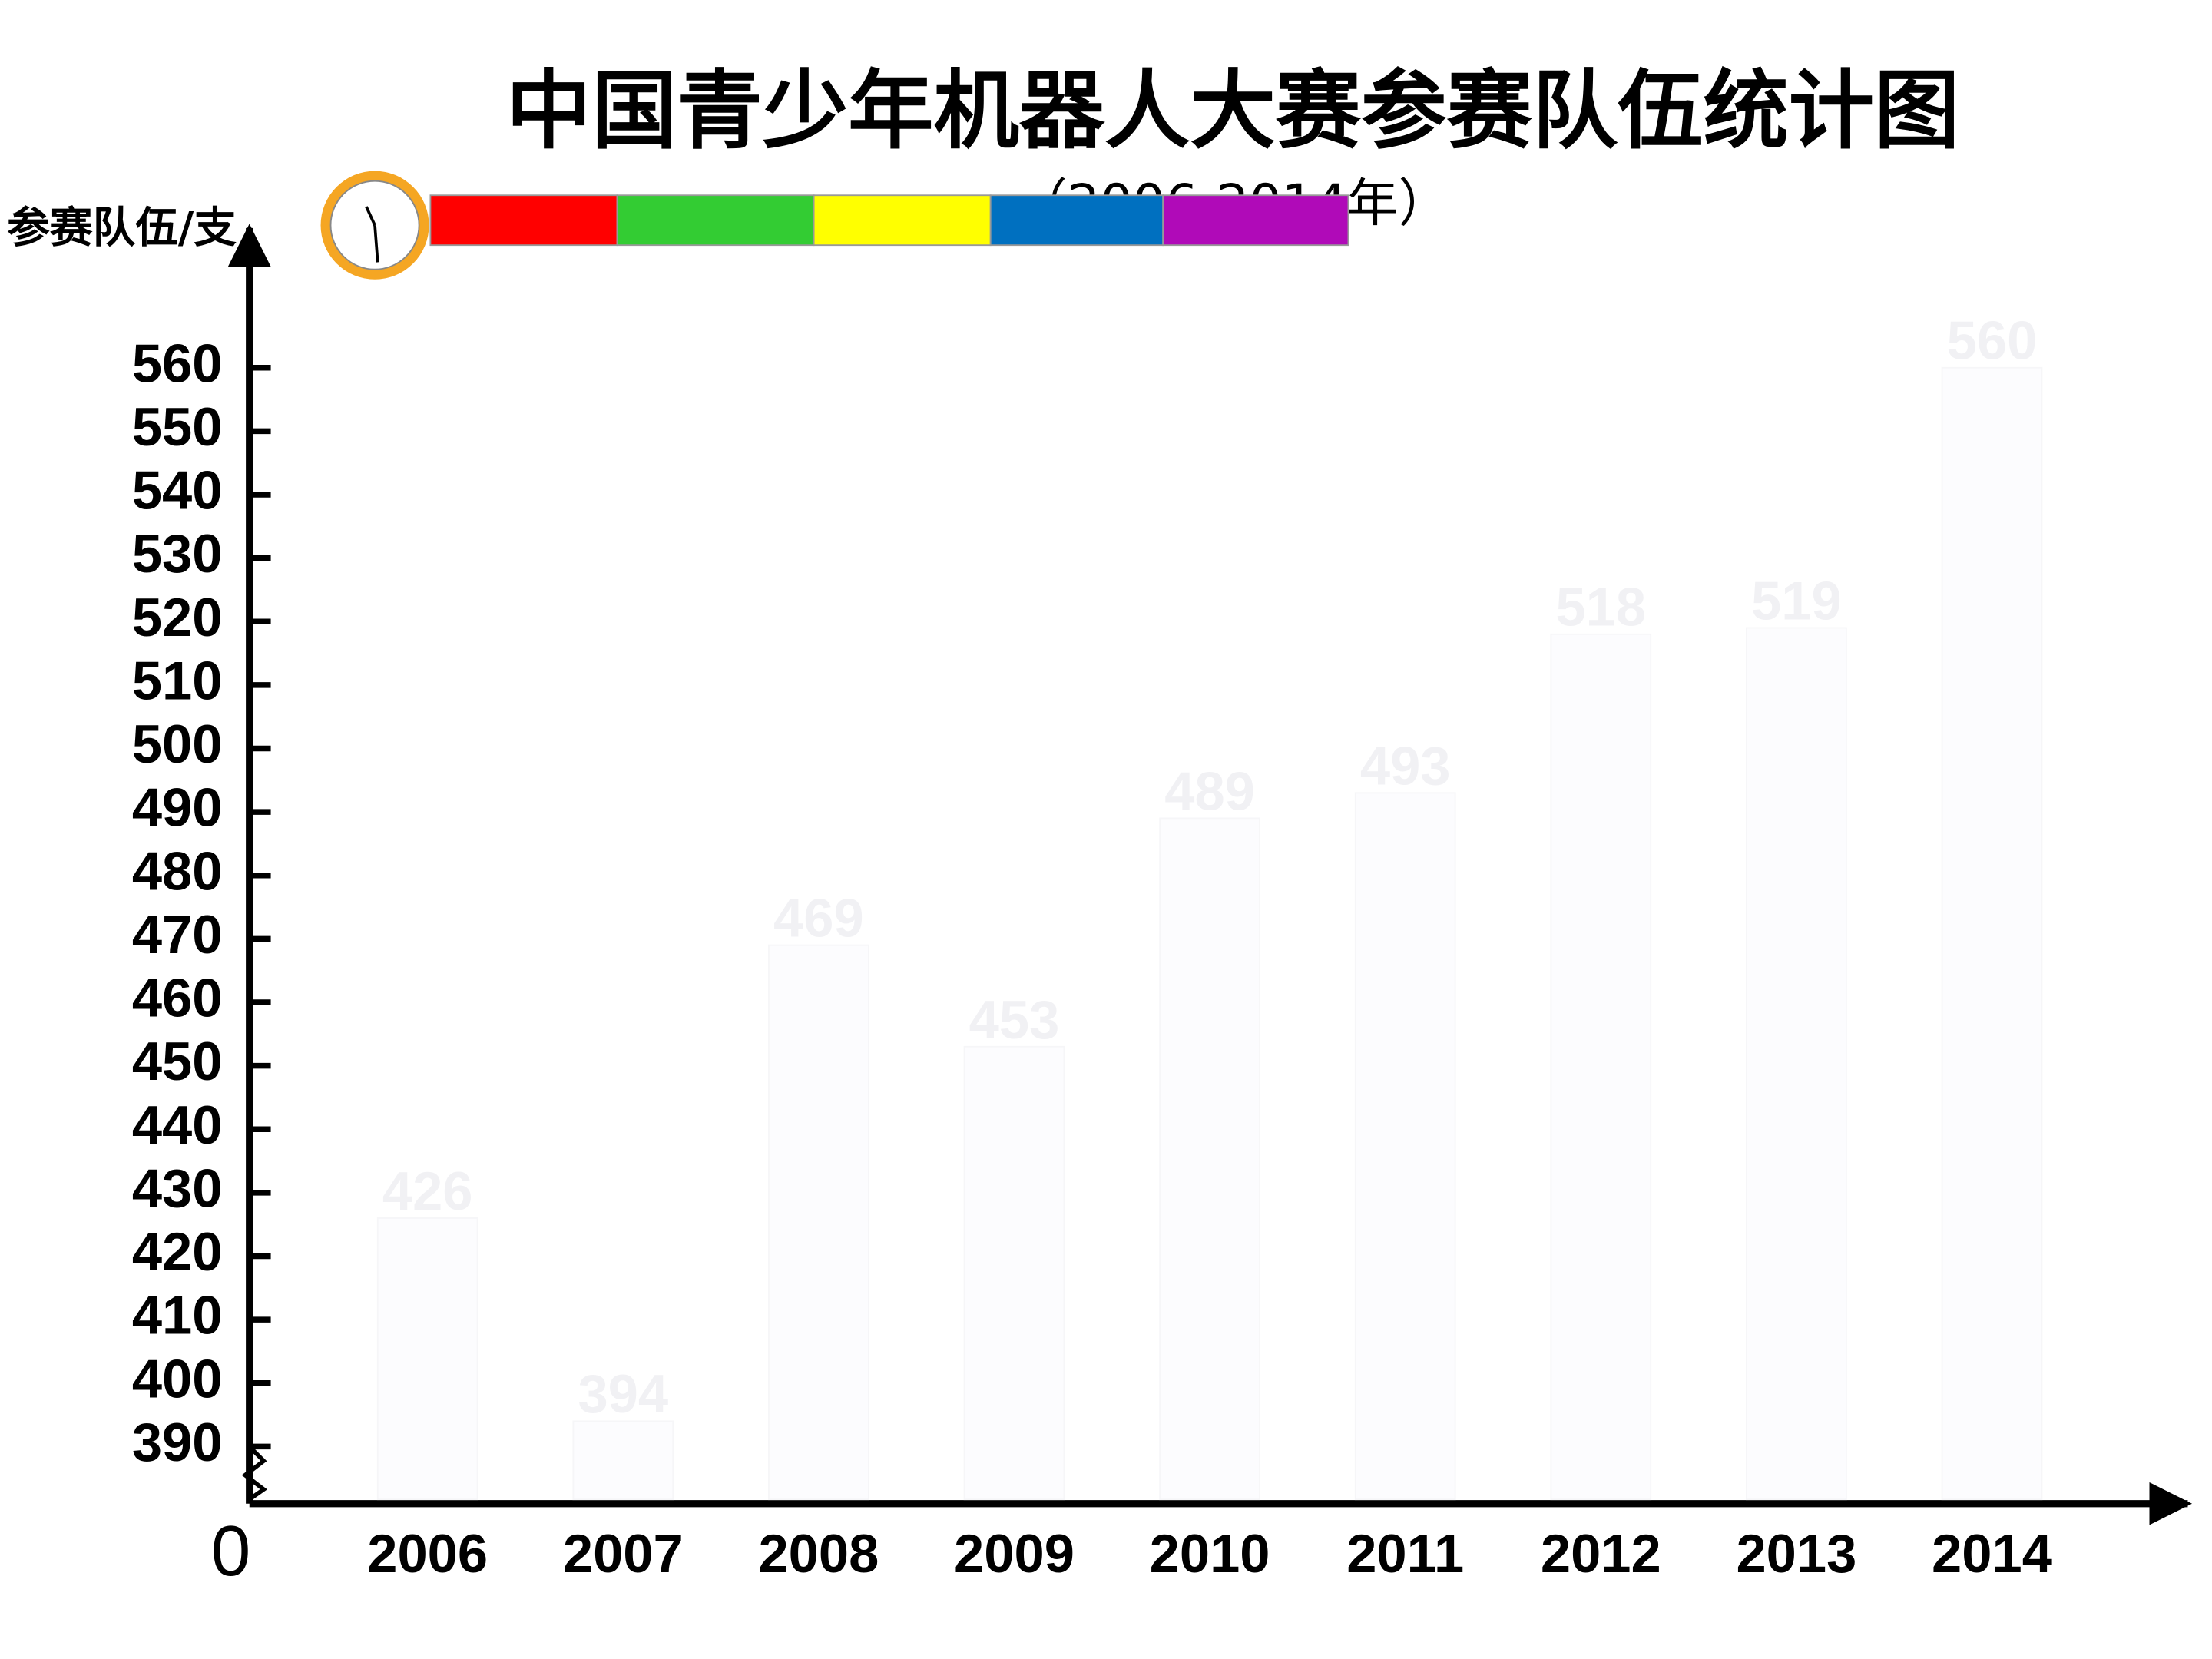 The width and height of the screenshot is (2212, 1659). What do you see at coordinates (819, 918) in the screenshot?
I see `value-label: 469` at bounding box center [819, 918].